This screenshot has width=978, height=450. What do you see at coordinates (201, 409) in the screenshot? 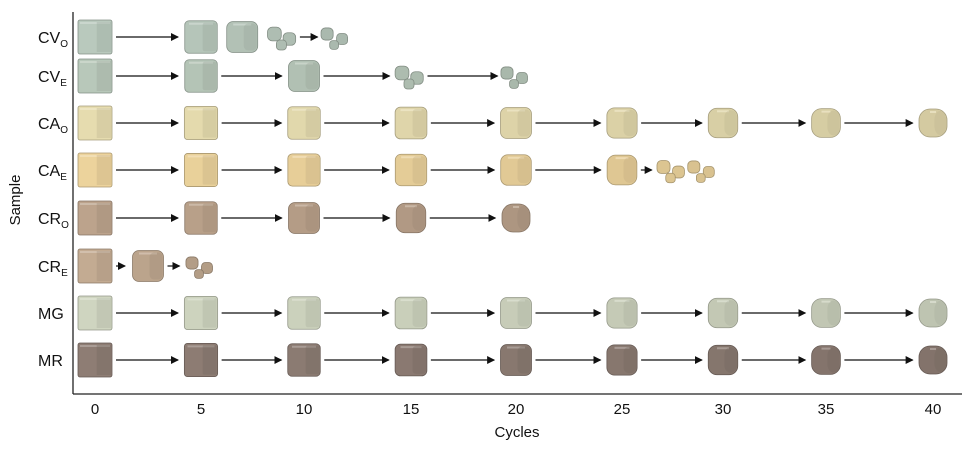
I see `x-tick-label: 5` at bounding box center [201, 409].